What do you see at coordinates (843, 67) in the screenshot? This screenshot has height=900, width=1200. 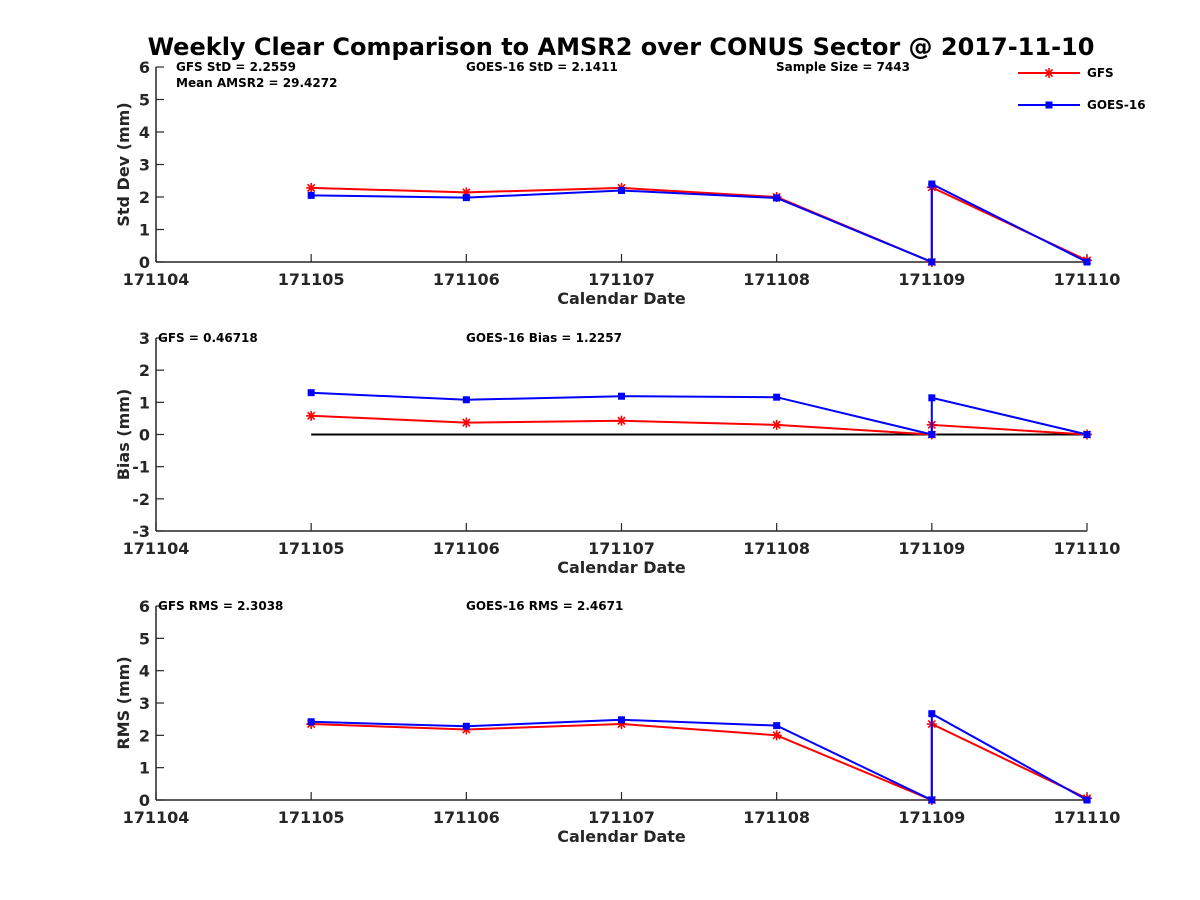 I see `stat-sample-size: Sample Size = 7443` at bounding box center [843, 67].